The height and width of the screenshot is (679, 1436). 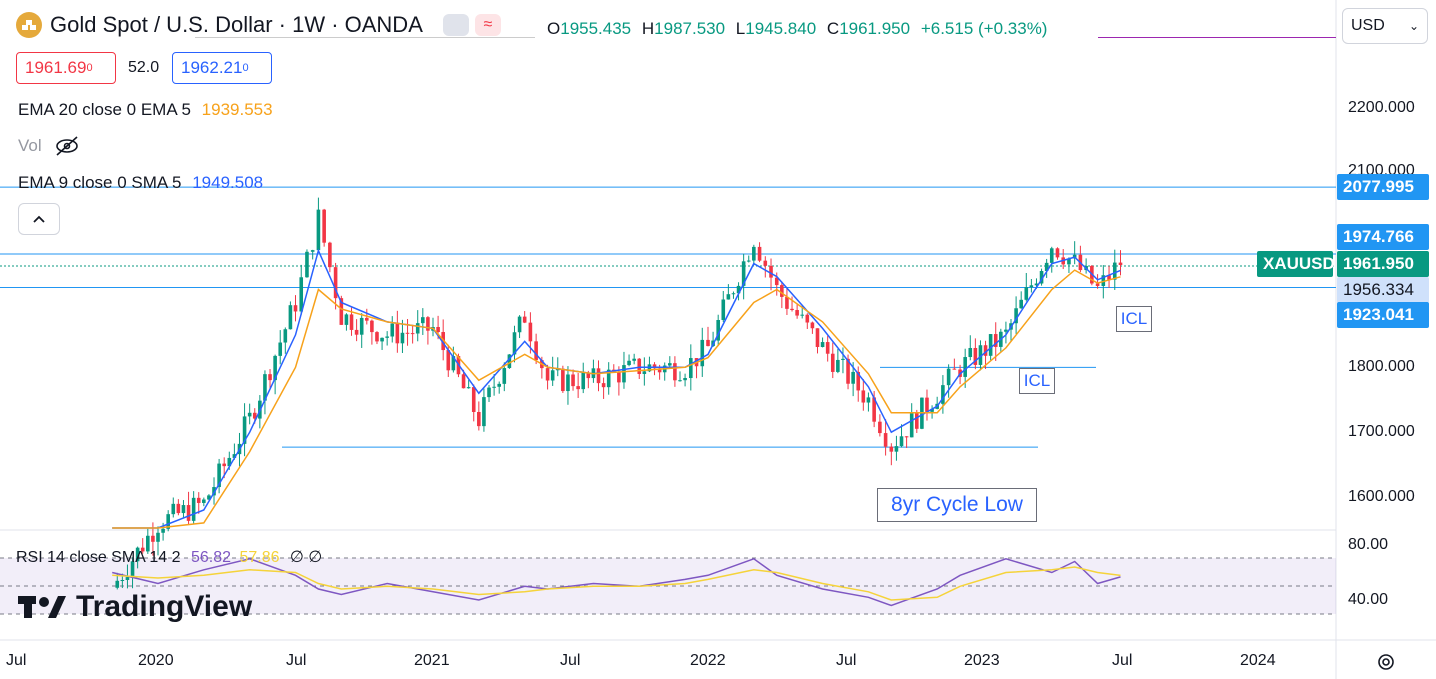 I want to click on minus-icon, so click(x=455, y=25).